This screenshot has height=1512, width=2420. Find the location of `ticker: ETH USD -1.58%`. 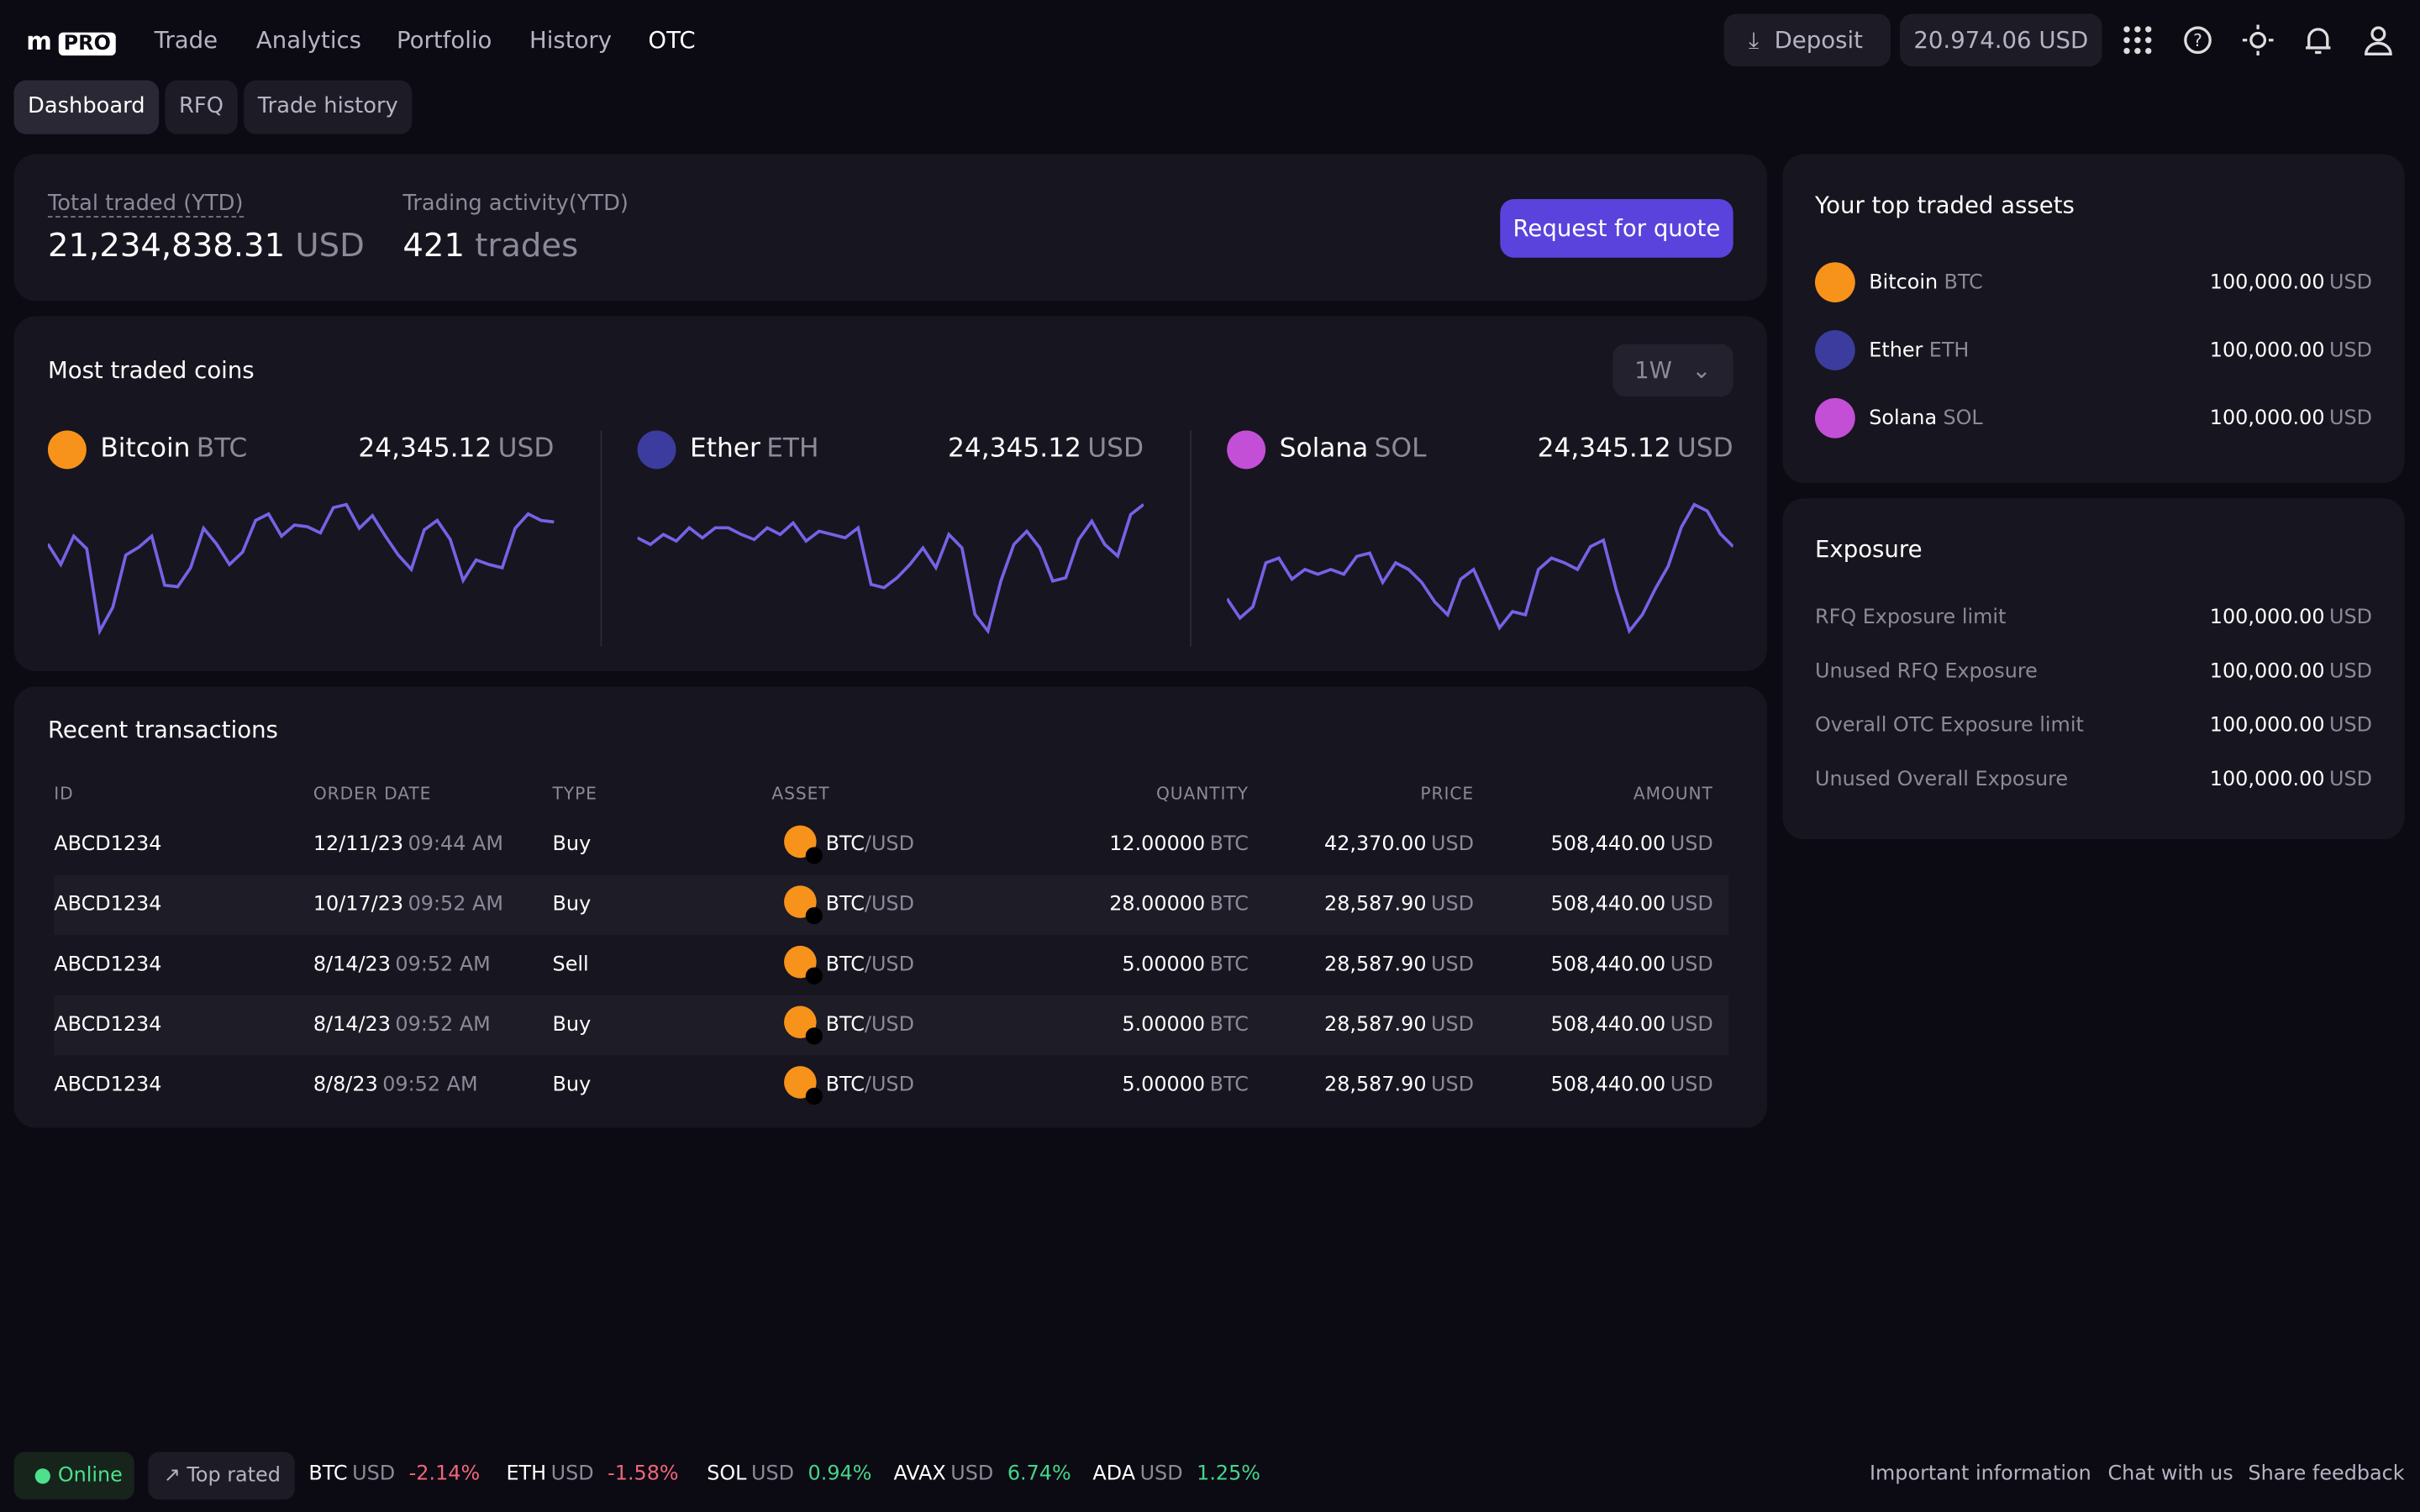

ticker: ETH USD -1.58% is located at coordinates (592, 1474).